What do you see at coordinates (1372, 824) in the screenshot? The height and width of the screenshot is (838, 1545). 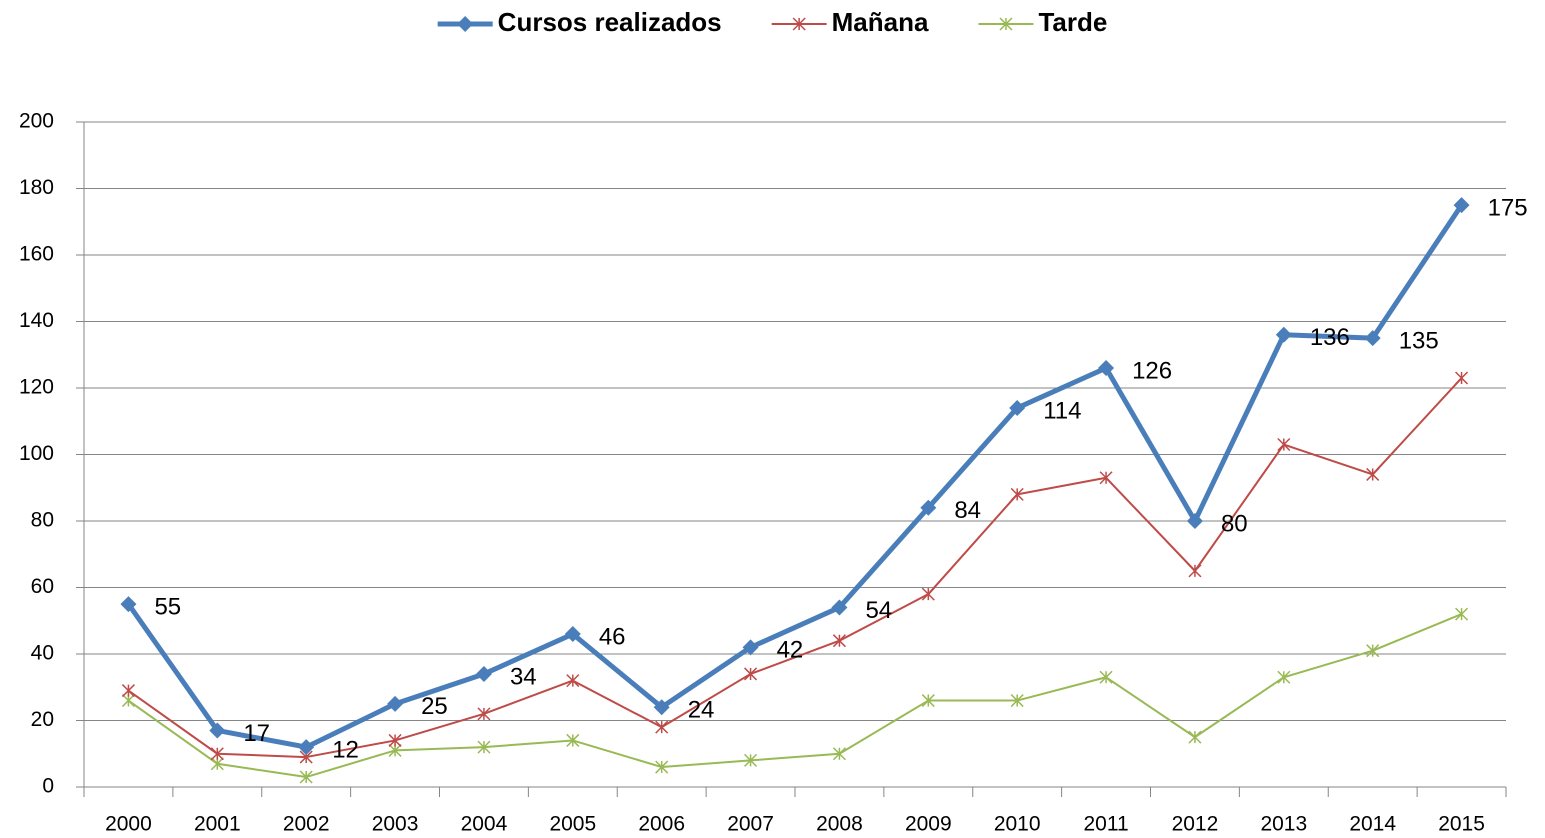 I see `x-tick-label: 2014` at bounding box center [1372, 824].